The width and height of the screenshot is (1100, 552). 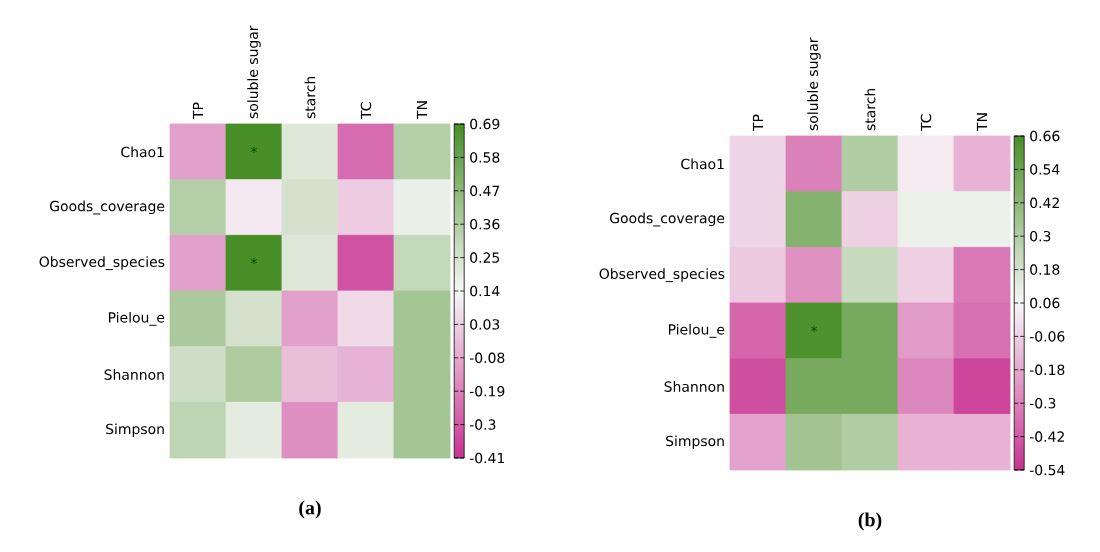 What do you see at coordinates (310, 509) in the screenshot?
I see `text: (a)` at bounding box center [310, 509].